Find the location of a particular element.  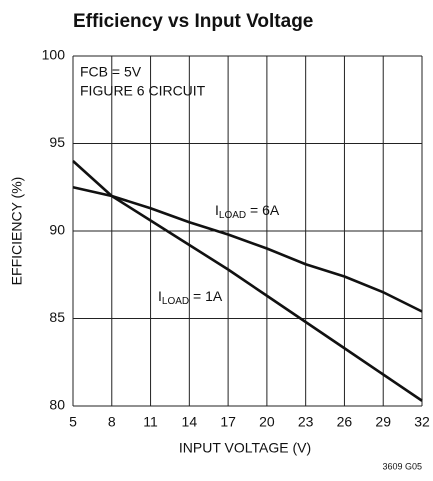

x-tick-label: 11 is located at coordinates (150, 422).